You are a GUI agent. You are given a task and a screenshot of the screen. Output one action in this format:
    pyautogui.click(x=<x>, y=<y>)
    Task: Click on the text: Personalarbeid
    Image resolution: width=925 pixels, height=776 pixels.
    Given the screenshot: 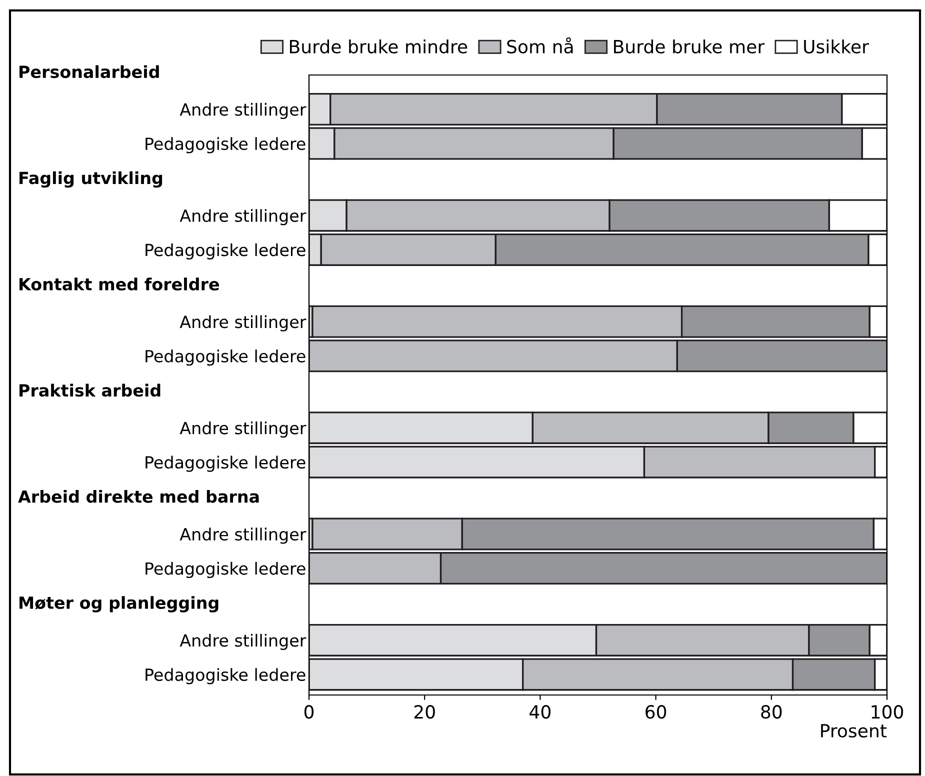 What is the action you would take?
    pyautogui.click(x=89, y=71)
    